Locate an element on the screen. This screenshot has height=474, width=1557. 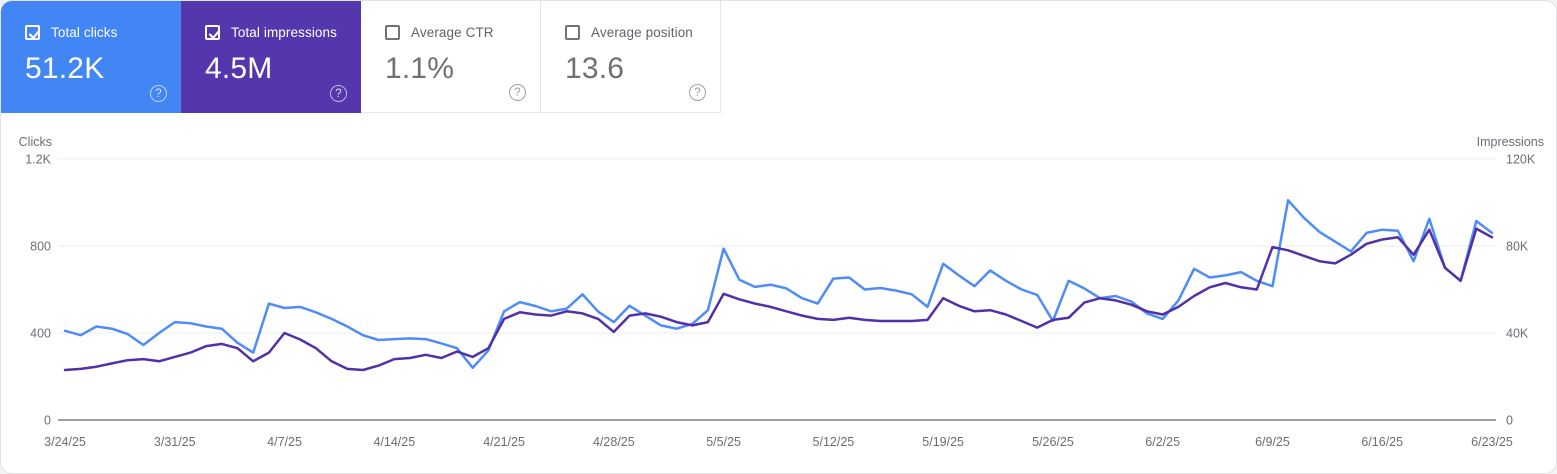
x-axis-tick-label: 6/9/25 is located at coordinates (1272, 442).